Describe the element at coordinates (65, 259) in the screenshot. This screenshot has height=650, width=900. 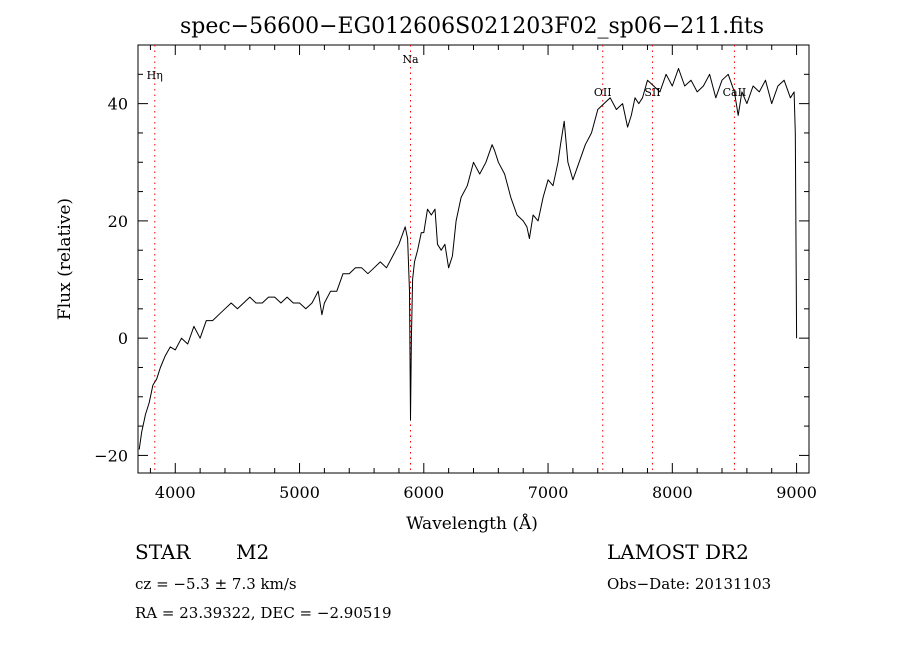
I see `y-axis-label: Flux (relative)` at that location.